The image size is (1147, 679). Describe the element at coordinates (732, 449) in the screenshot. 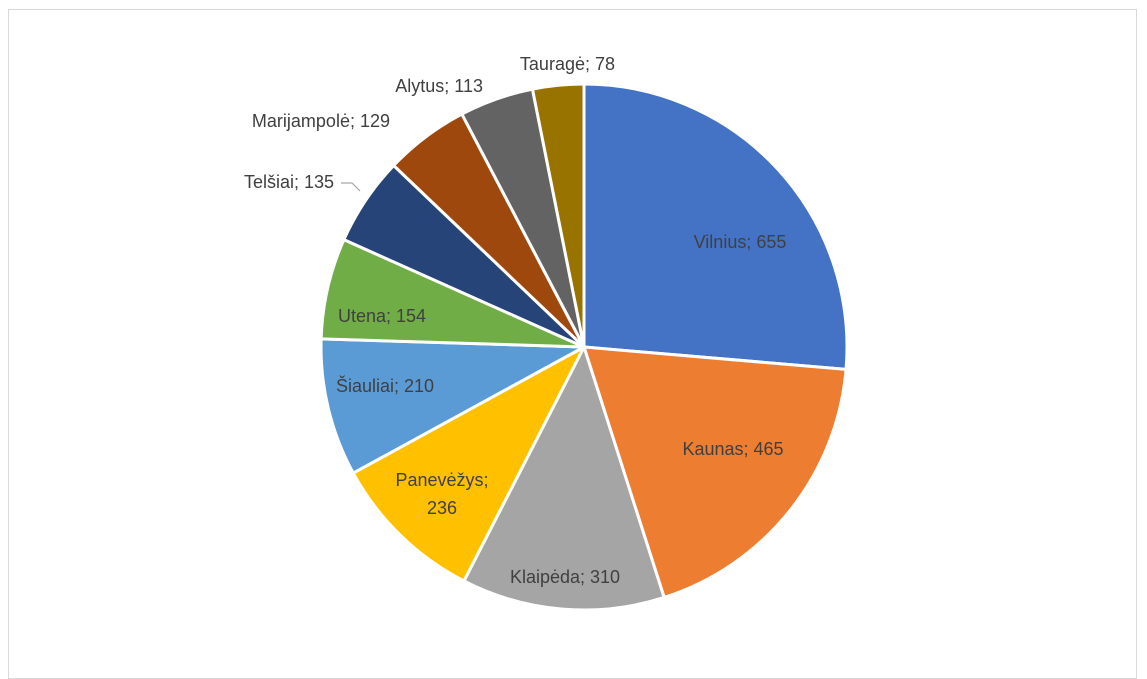

I see `data-label-kaunas: Kaunas; 465` at that location.